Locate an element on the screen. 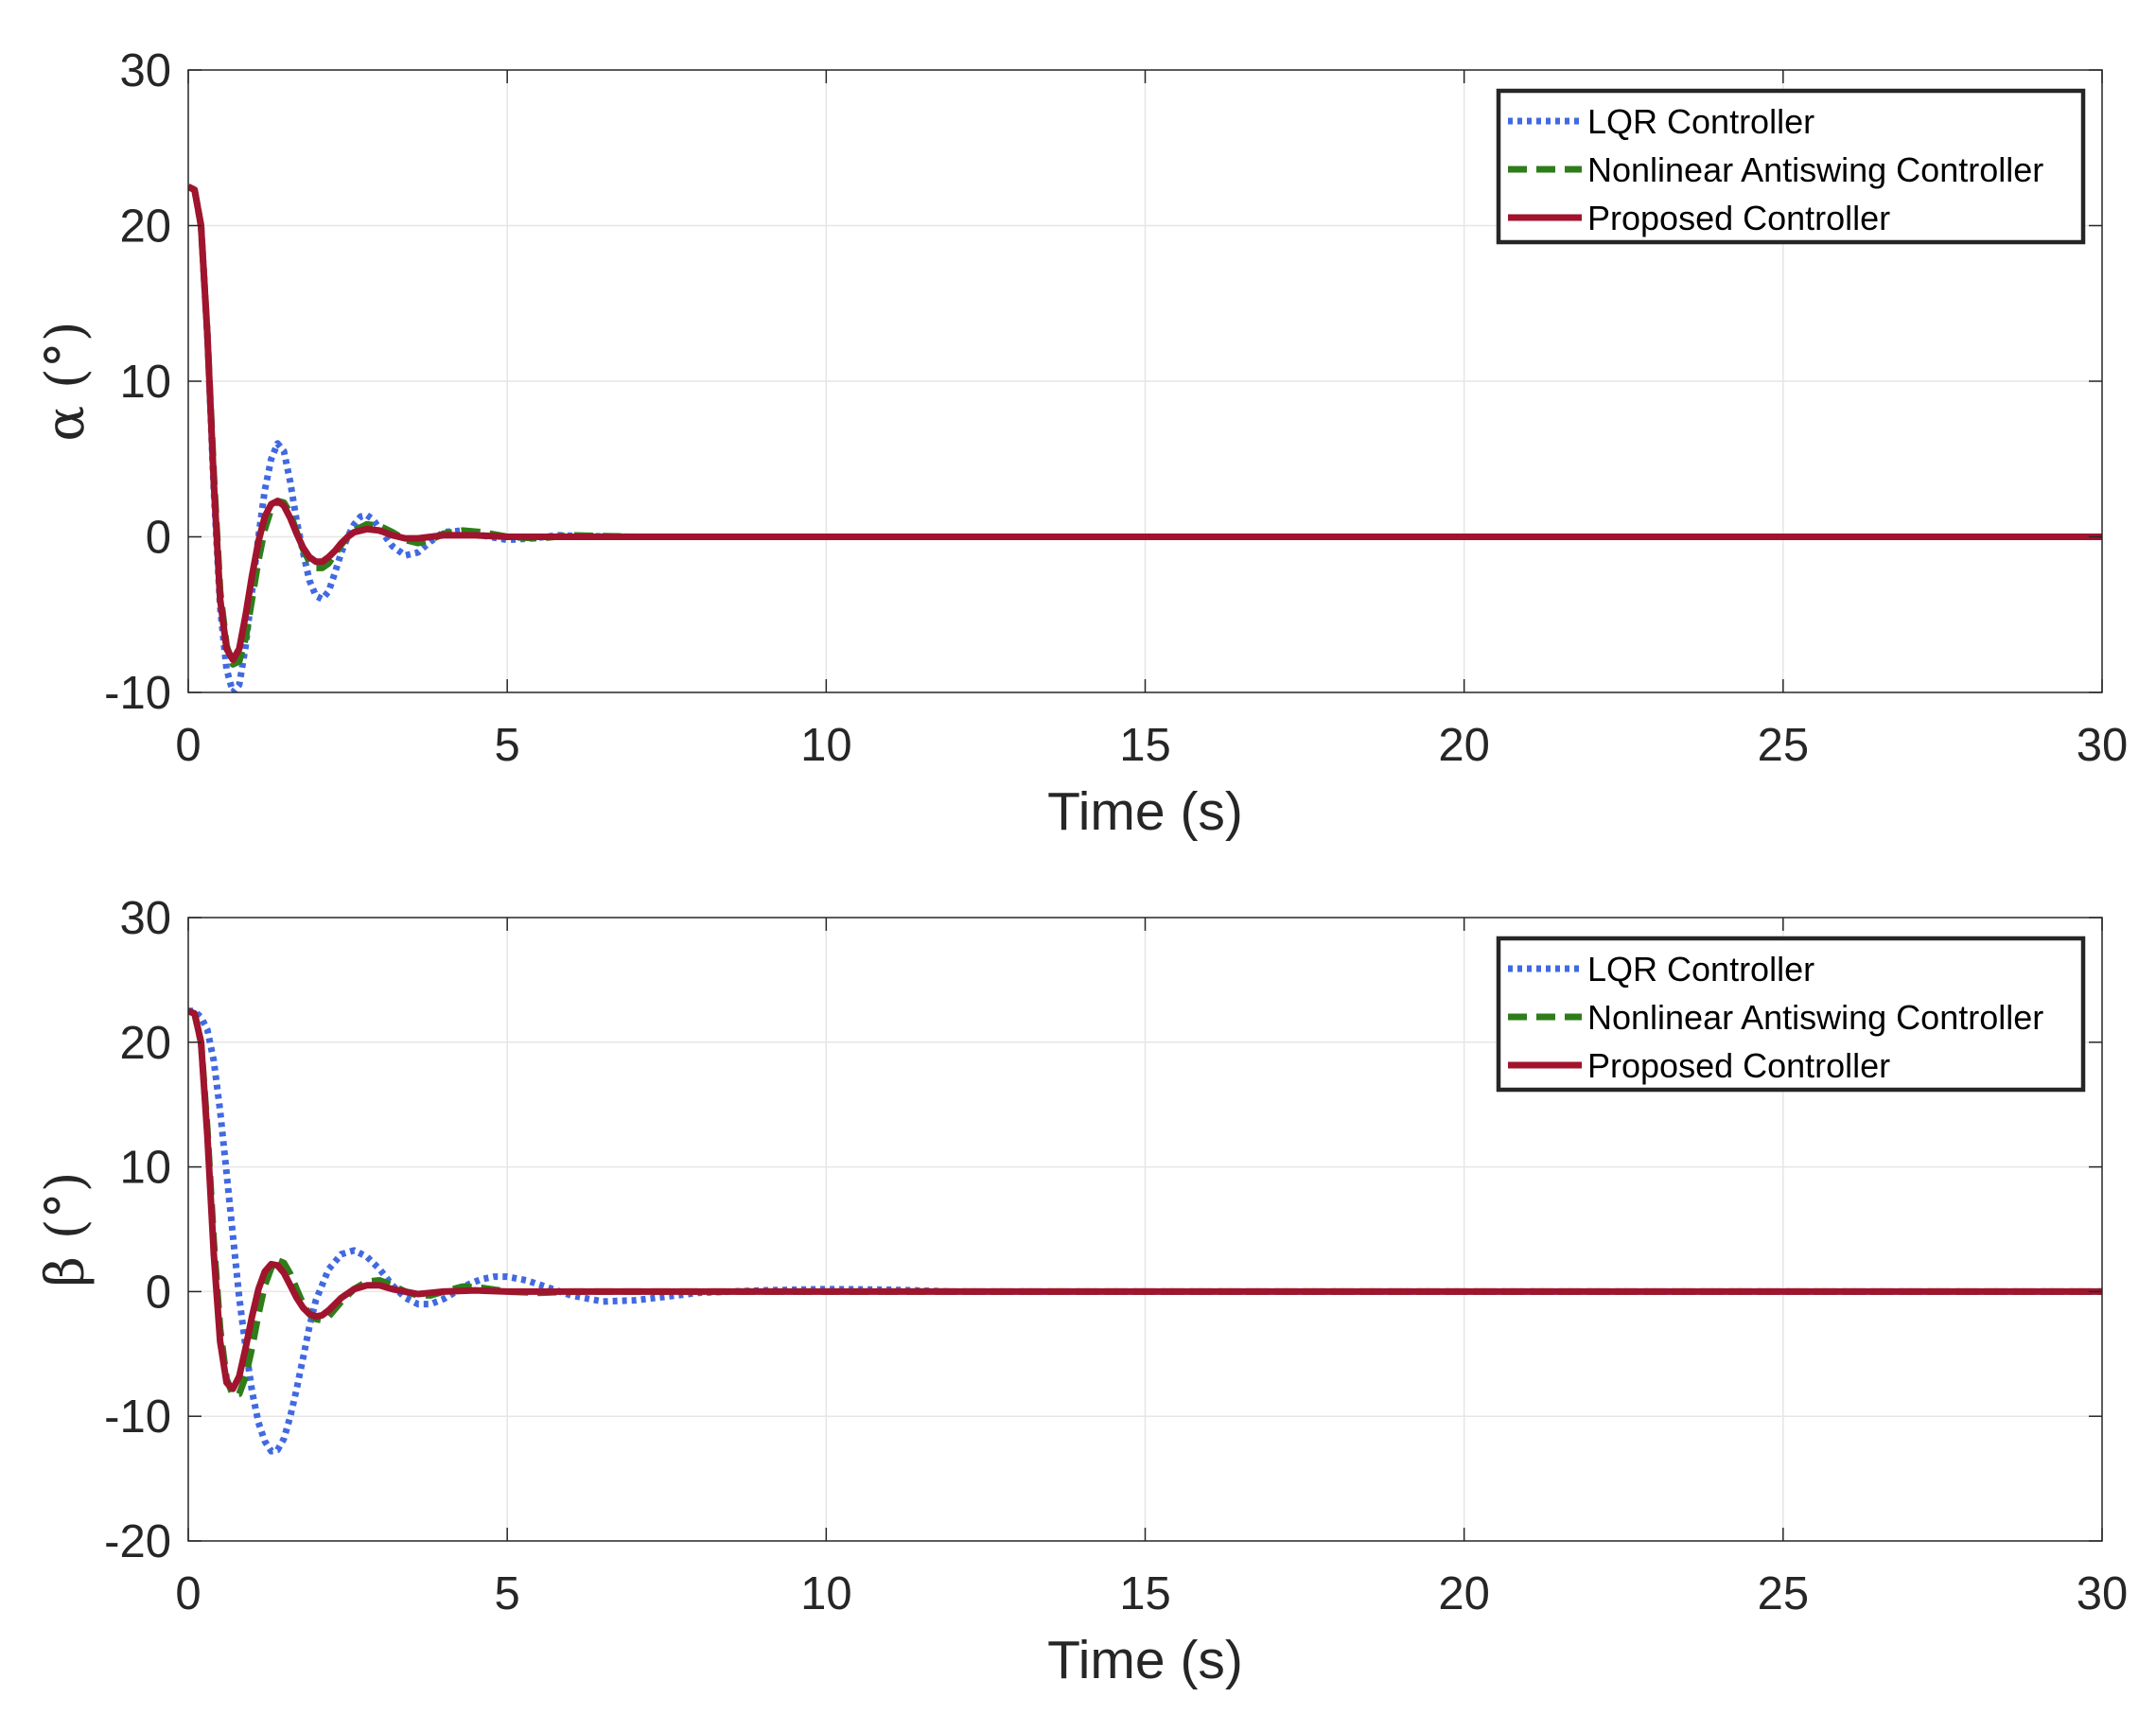 Image resolution: width=2156 pixels, height=1715 pixels. chart-2-y-tick-label-3: 10 is located at coordinates (145, 1168).